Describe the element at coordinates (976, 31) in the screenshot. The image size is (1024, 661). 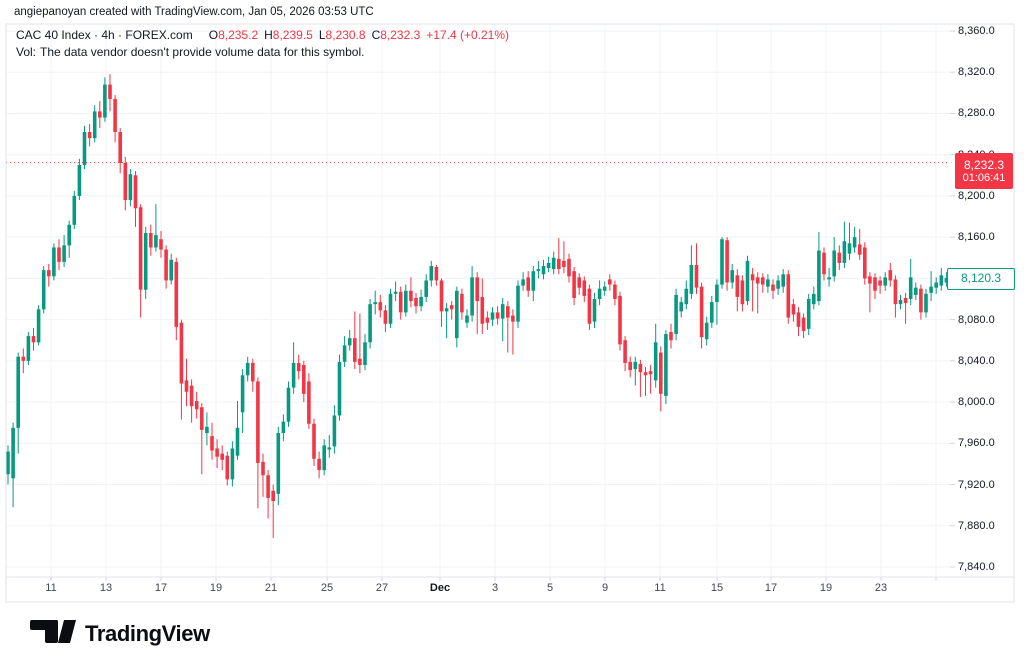
I see `price-axis-label: 8,360.0` at that location.